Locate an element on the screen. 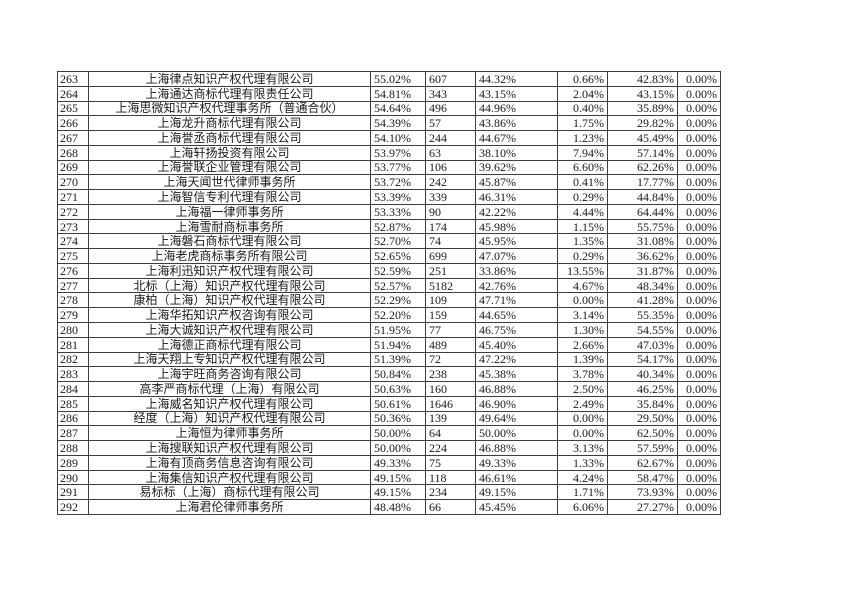  cell-rank: 266 is located at coordinates (73, 123).